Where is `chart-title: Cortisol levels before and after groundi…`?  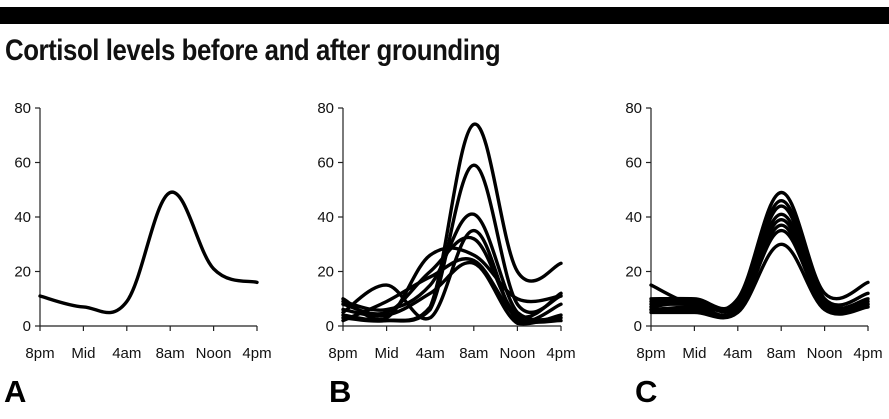
chart-title: Cortisol levels before and after groundi… is located at coordinates (253, 50).